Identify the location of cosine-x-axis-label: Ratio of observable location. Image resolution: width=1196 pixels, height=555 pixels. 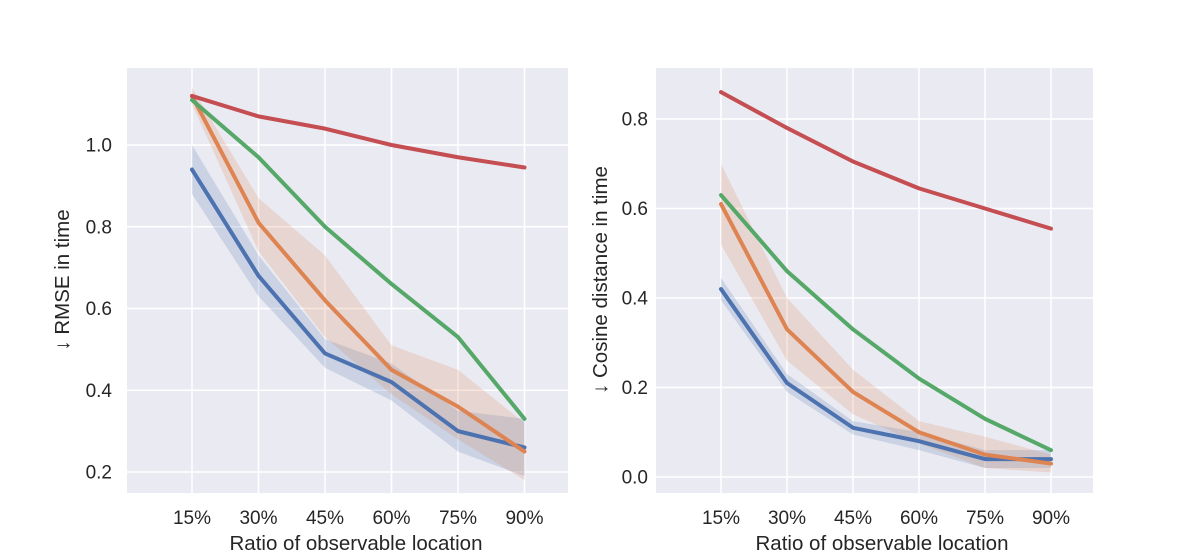
(882, 543).